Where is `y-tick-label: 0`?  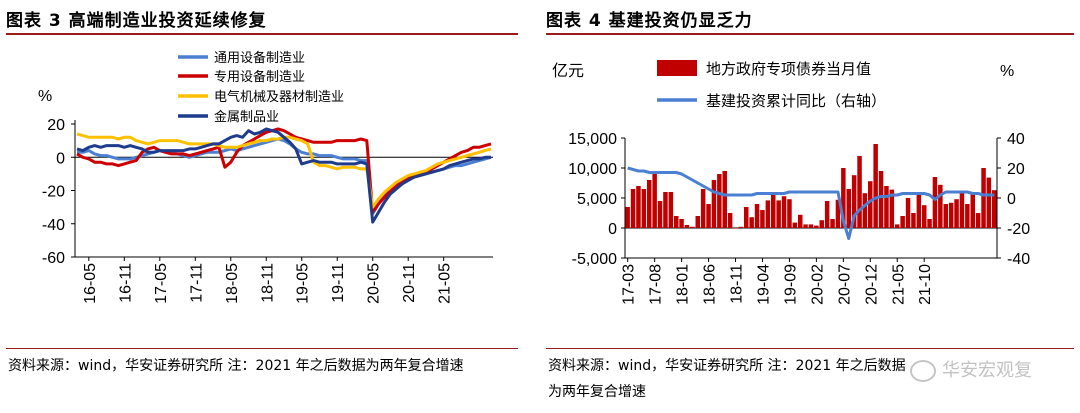 y-tick-label: 0 is located at coordinates (60, 158).